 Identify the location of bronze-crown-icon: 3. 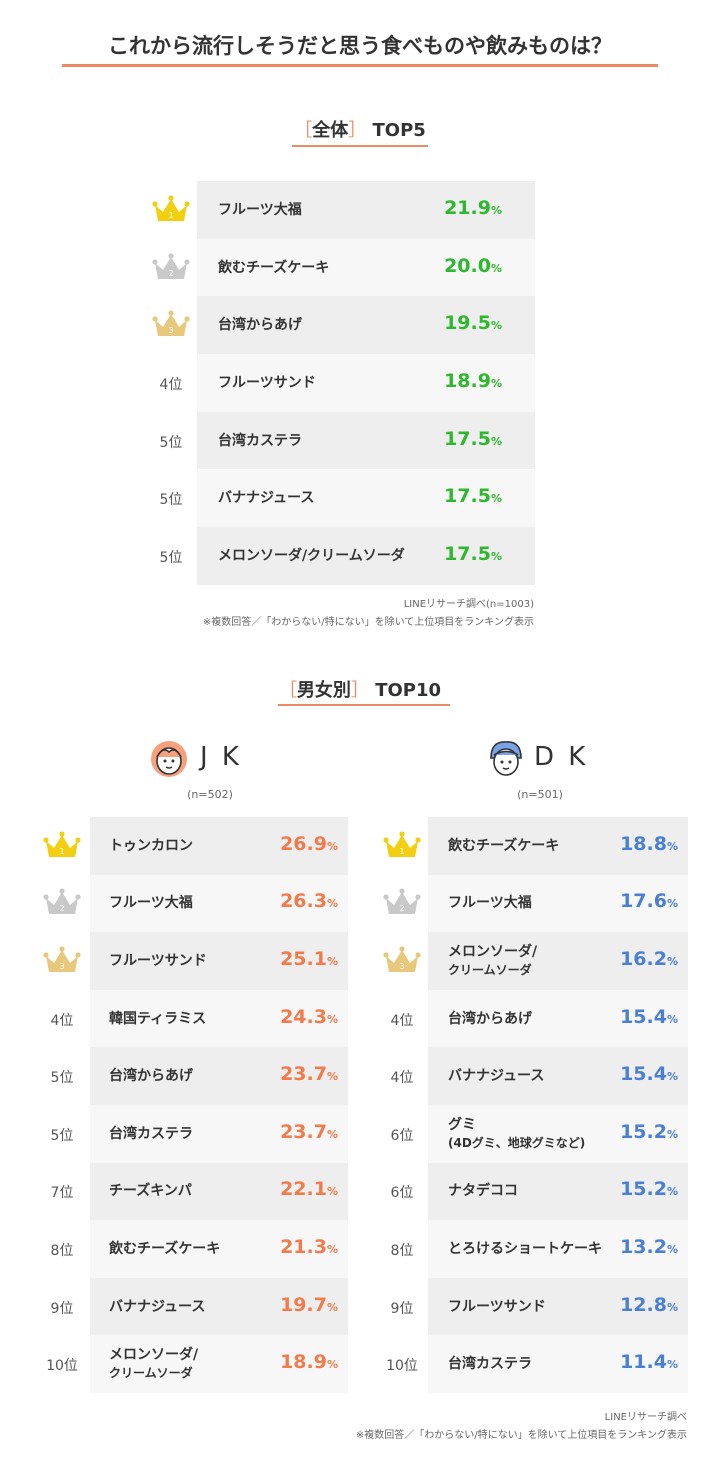
(402, 959).